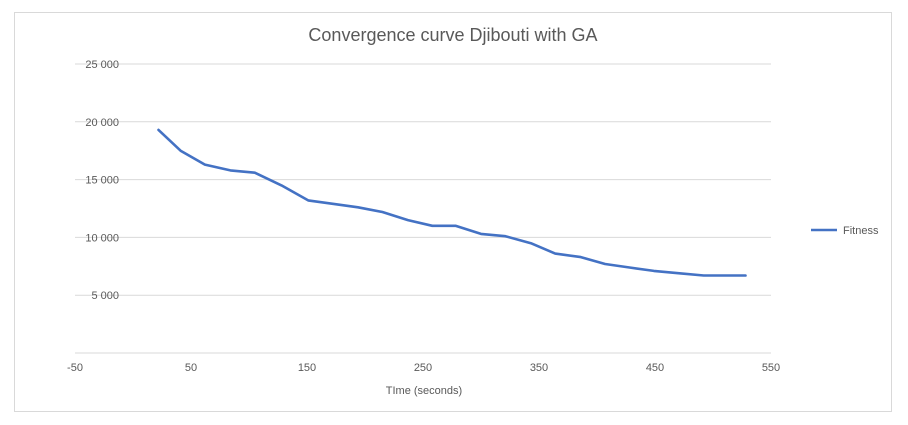 The height and width of the screenshot is (425, 908). I want to click on x-tick-label: -50, so click(75, 368).